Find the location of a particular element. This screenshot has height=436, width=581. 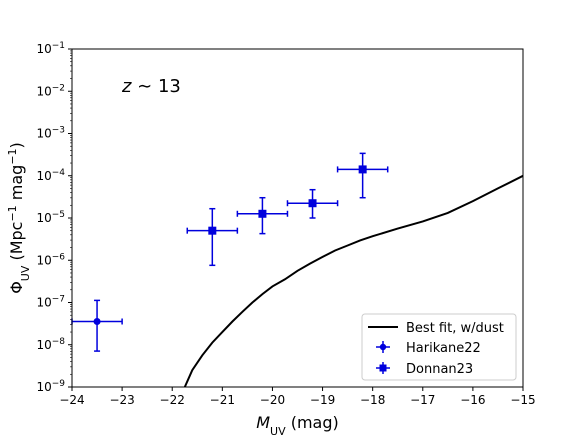

data-point-harikane22 is located at coordinates (97, 325).